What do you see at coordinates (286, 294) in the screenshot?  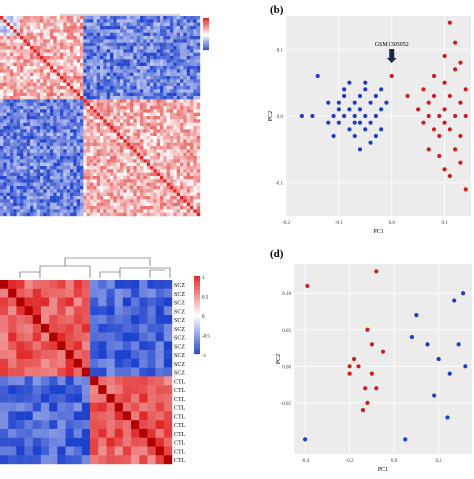 I see `y-tick-label: 0.10` at bounding box center [286, 294].